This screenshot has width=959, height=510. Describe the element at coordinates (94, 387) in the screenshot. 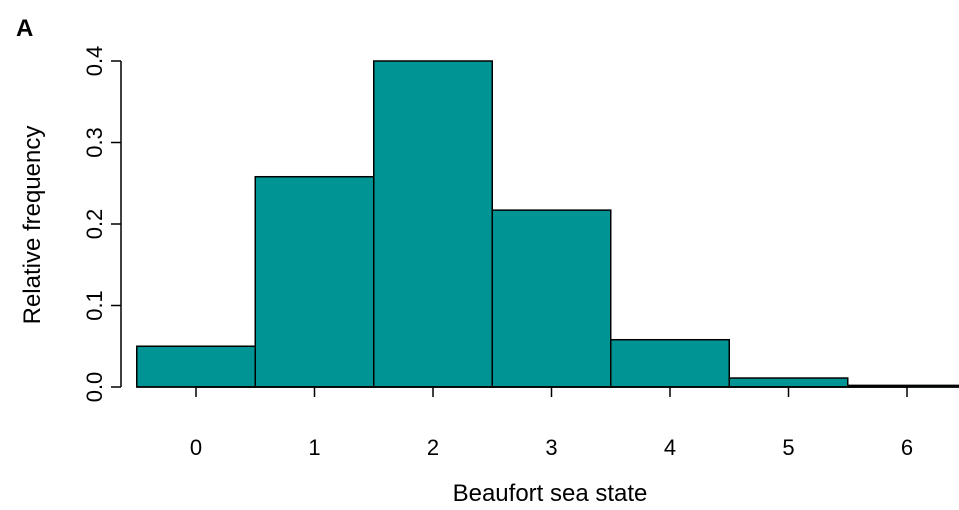

I see `y-tick-label-0.0: 0.0` at that location.